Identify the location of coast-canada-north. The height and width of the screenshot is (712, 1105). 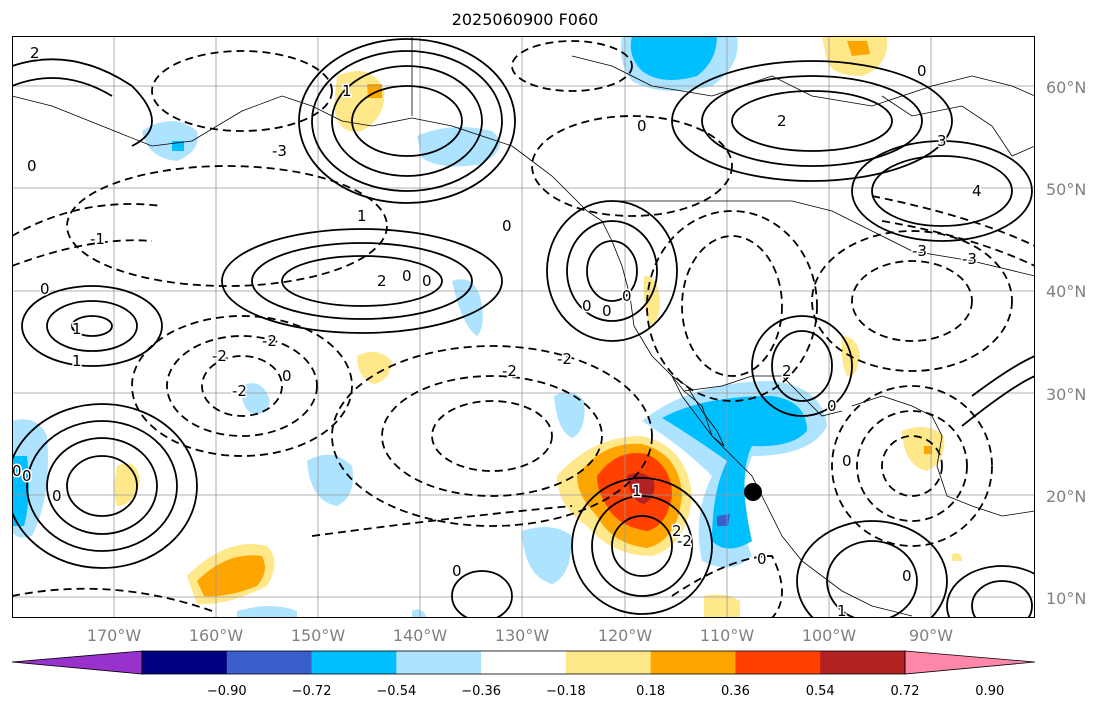
(803, 81).